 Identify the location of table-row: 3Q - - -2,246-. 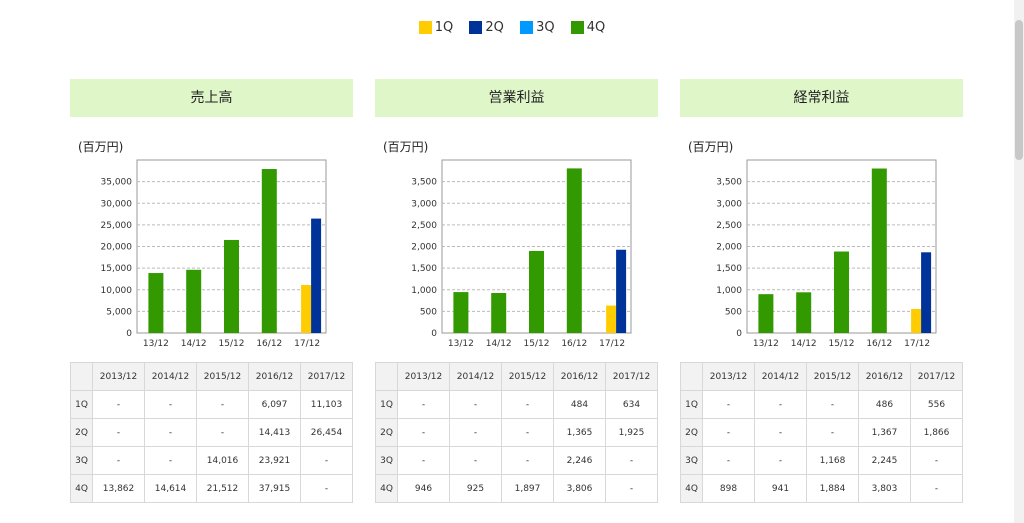
(516, 460).